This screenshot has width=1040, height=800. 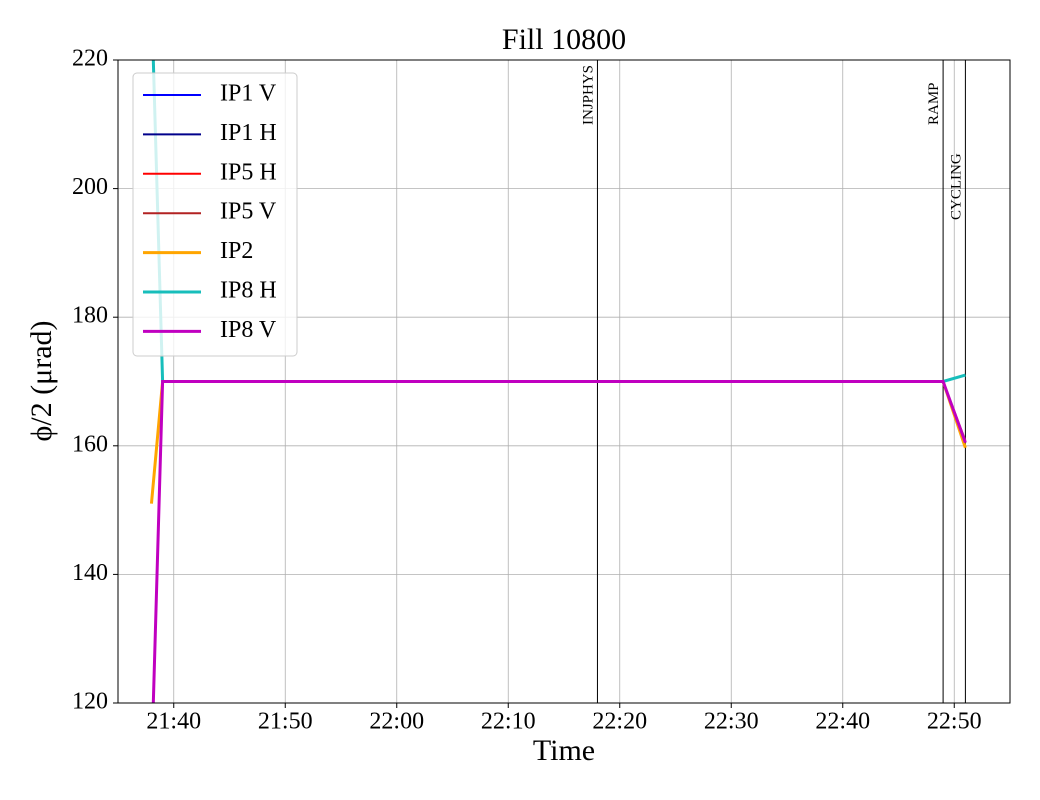 What do you see at coordinates (90, 444) in the screenshot?
I see `y-tick-label: 160` at bounding box center [90, 444].